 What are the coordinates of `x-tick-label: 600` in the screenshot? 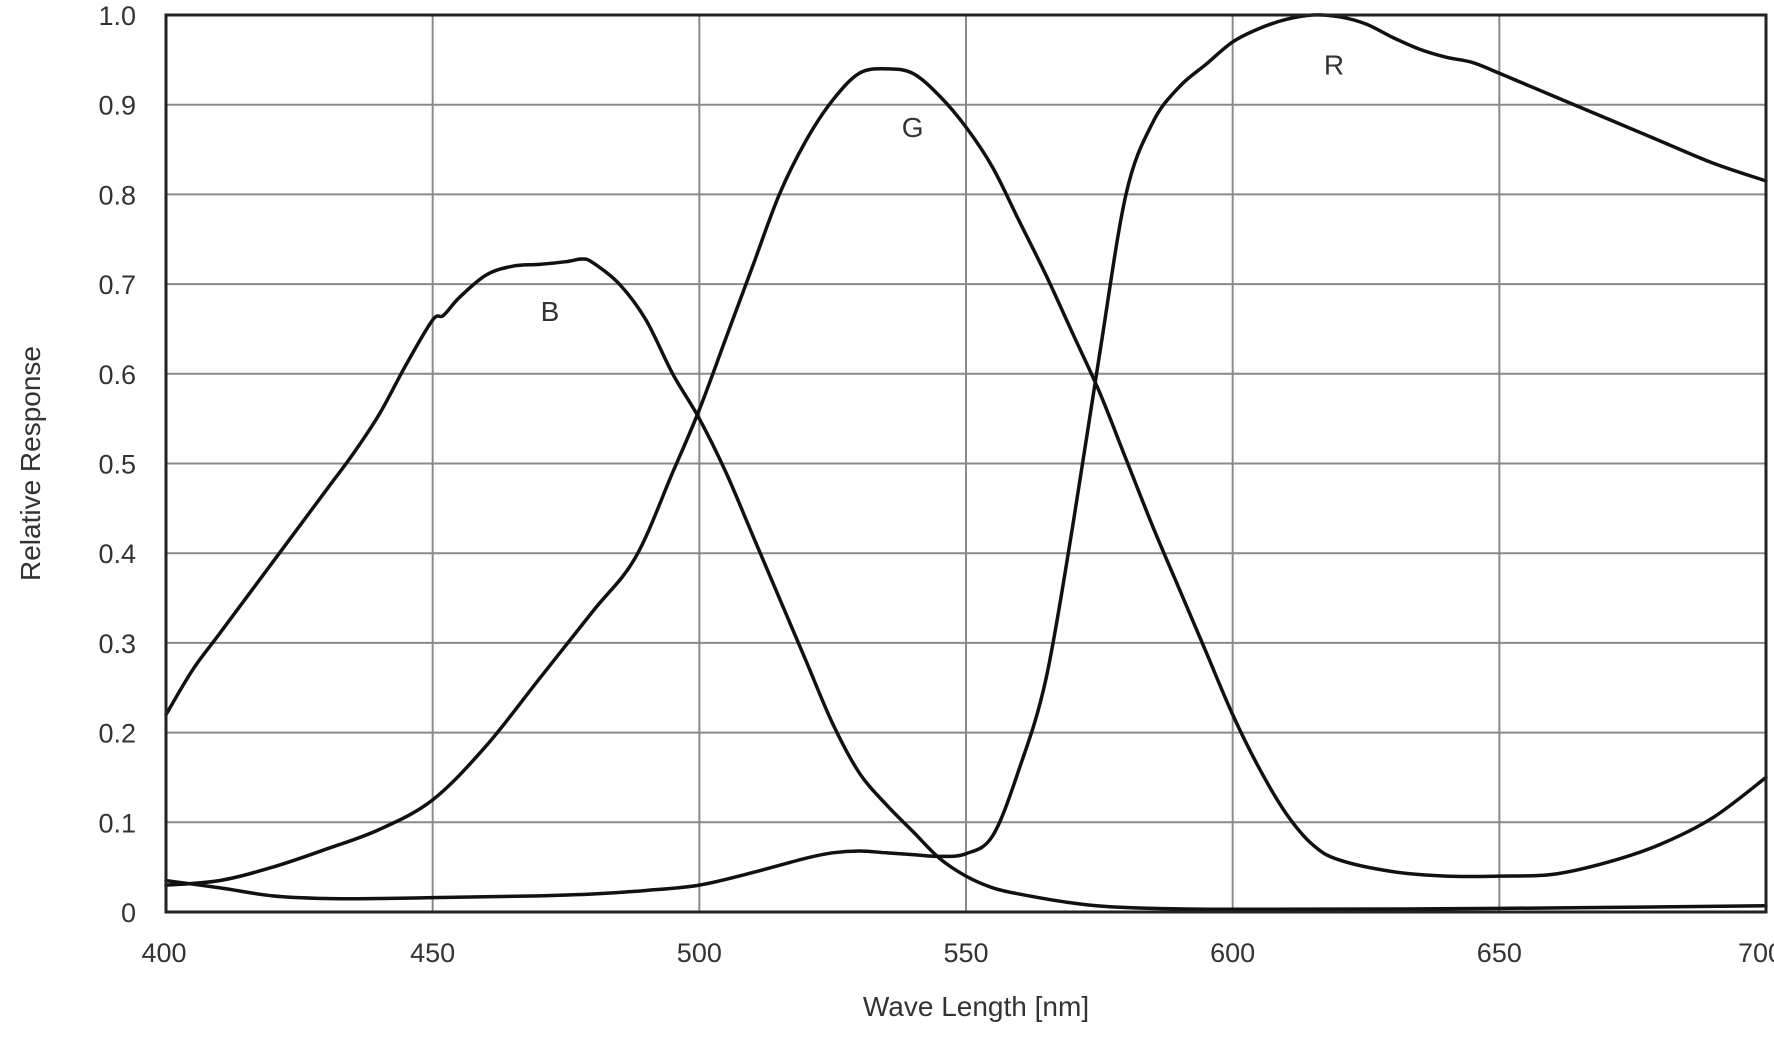 It's located at (1232, 953).